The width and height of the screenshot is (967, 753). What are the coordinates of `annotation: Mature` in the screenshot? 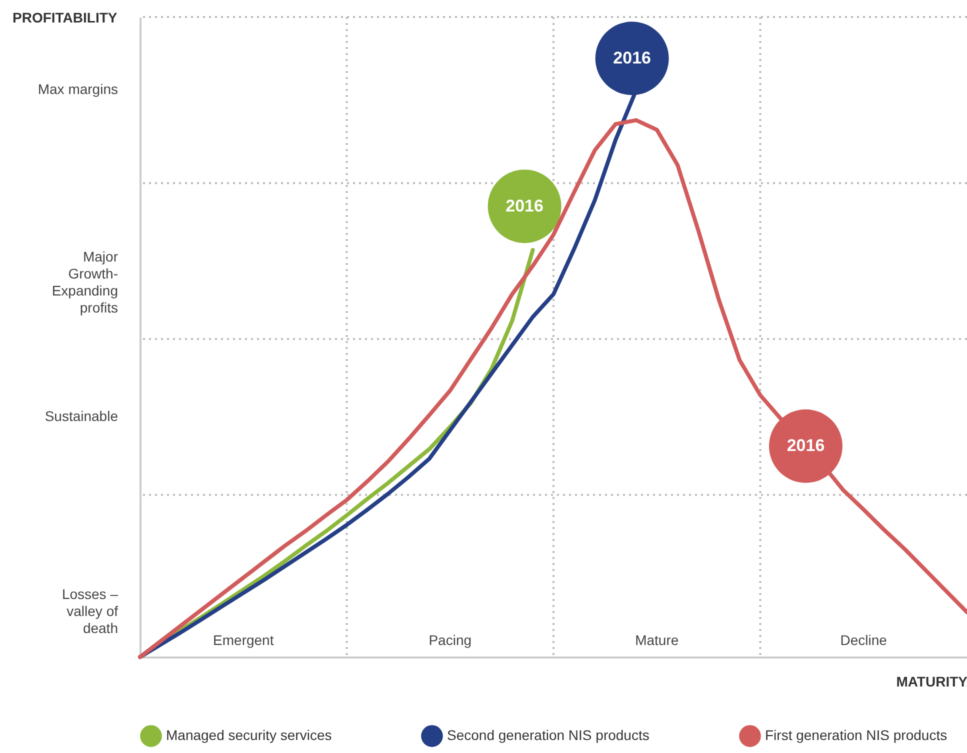 It's located at (657, 640).